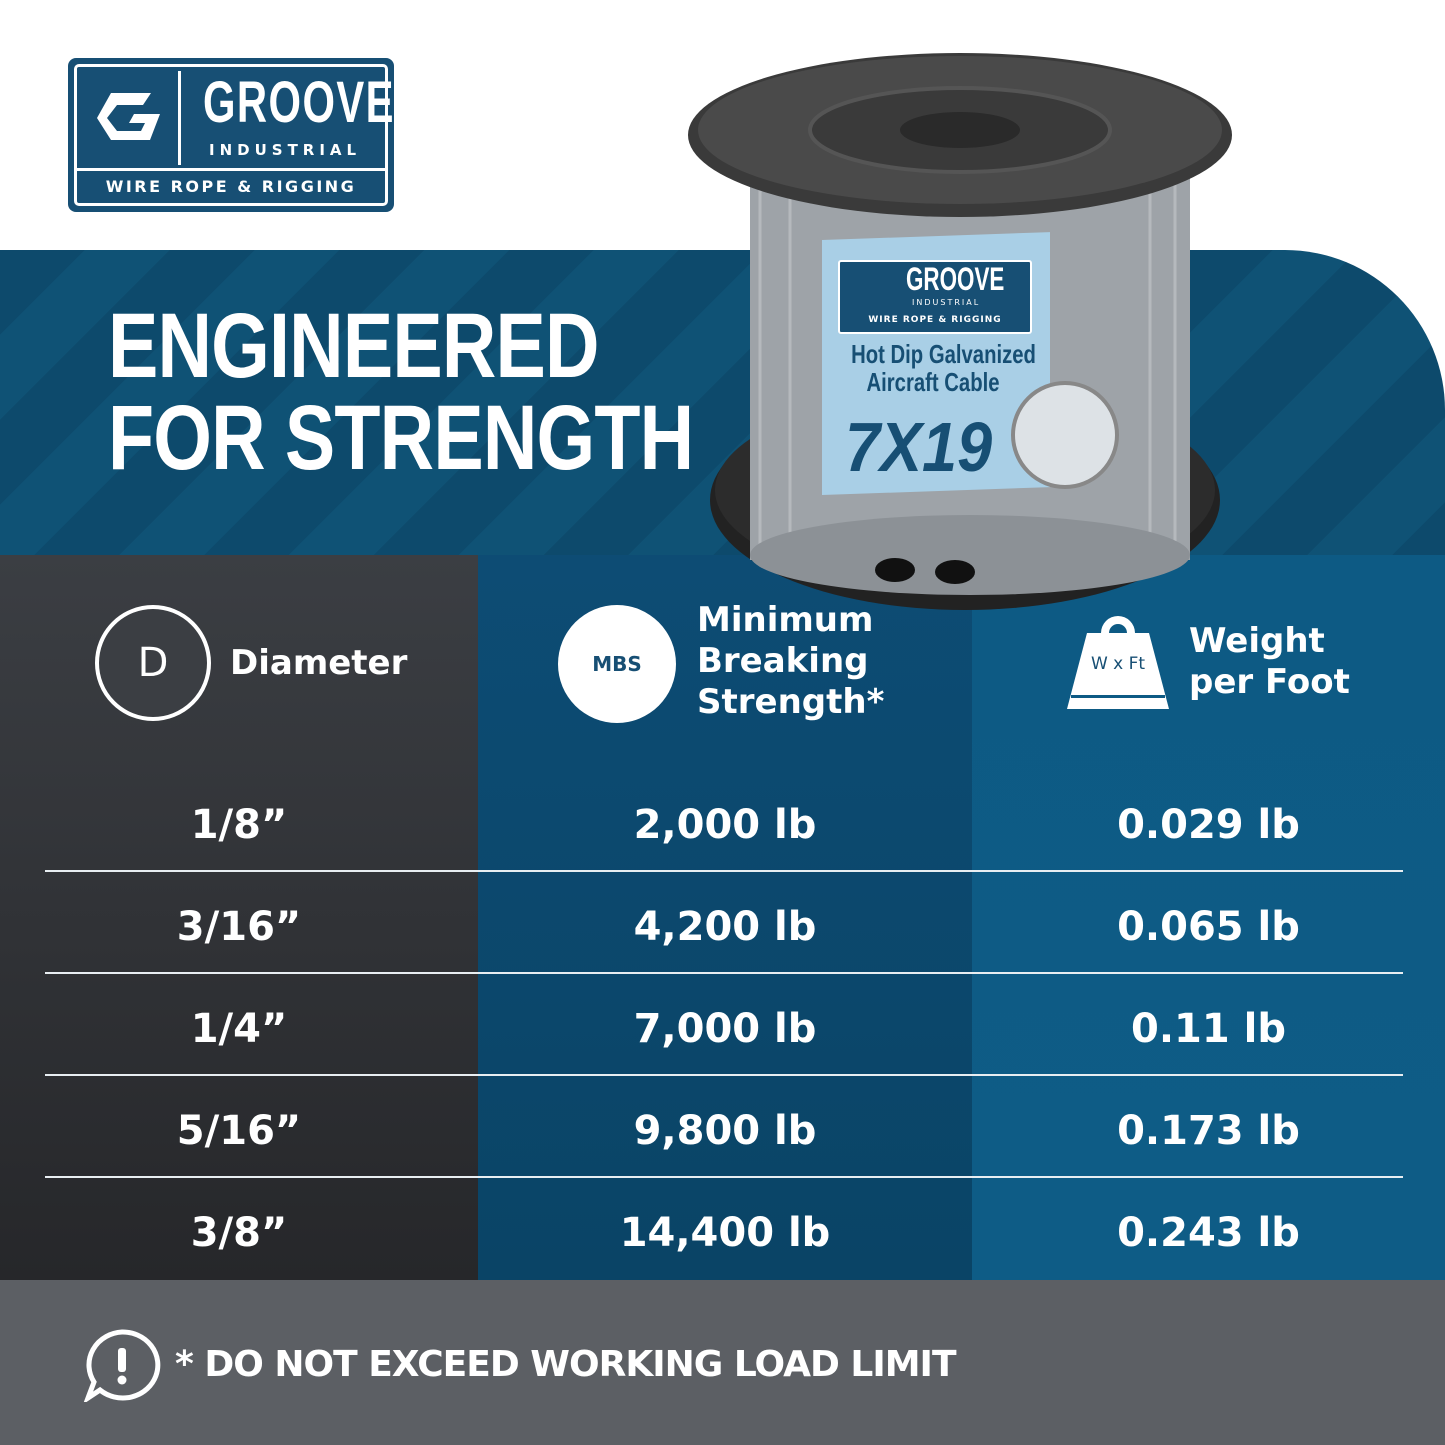  What do you see at coordinates (285, 150) in the screenshot?
I see `logo-sub: INDUSTRIAL` at bounding box center [285, 150].